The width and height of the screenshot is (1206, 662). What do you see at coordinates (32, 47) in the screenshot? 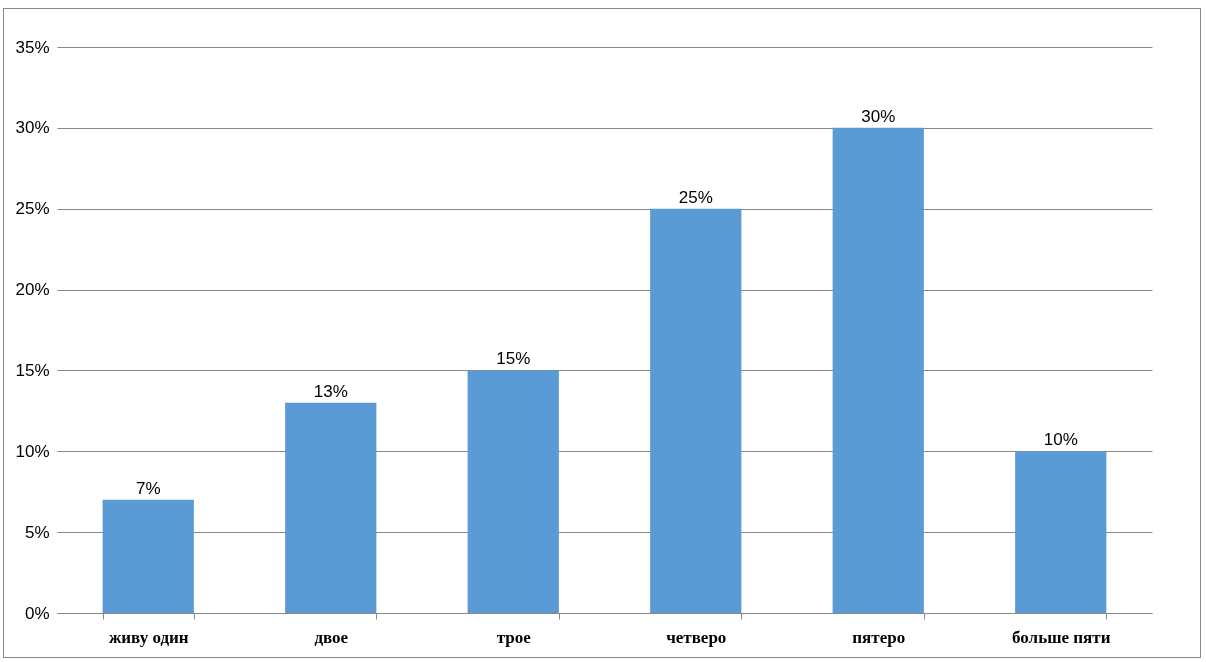
I see `y-tick-label: 35%` at bounding box center [32, 47].